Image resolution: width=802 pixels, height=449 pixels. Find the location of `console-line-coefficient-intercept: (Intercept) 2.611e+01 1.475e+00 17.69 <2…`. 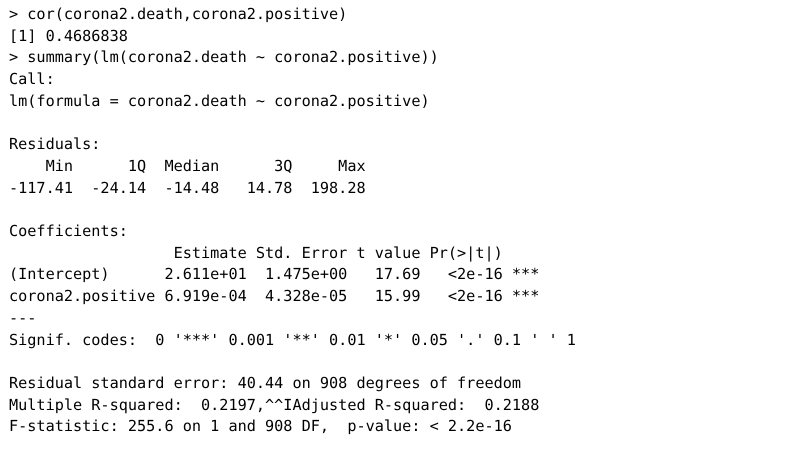

console-line-coefficient-intercept: (Intercept) 2.611e+01 1.475e+00 17.69 <2… is located at coordinates (274, 274).